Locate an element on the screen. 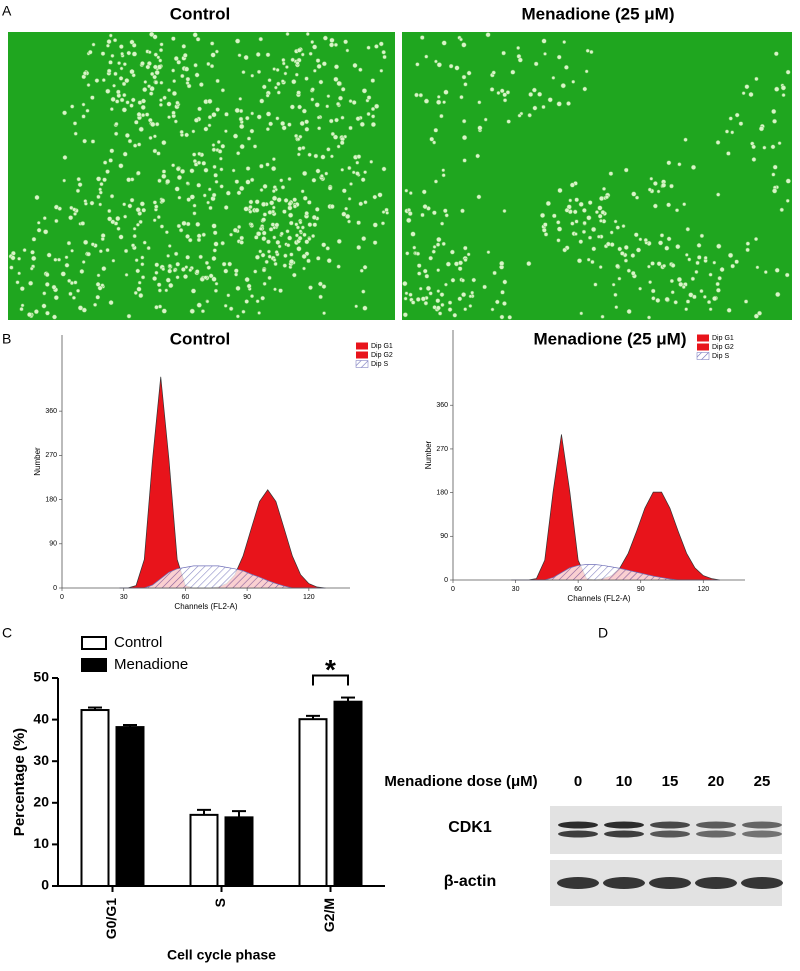  chart-title: Control is located at coordinates (200, 338).